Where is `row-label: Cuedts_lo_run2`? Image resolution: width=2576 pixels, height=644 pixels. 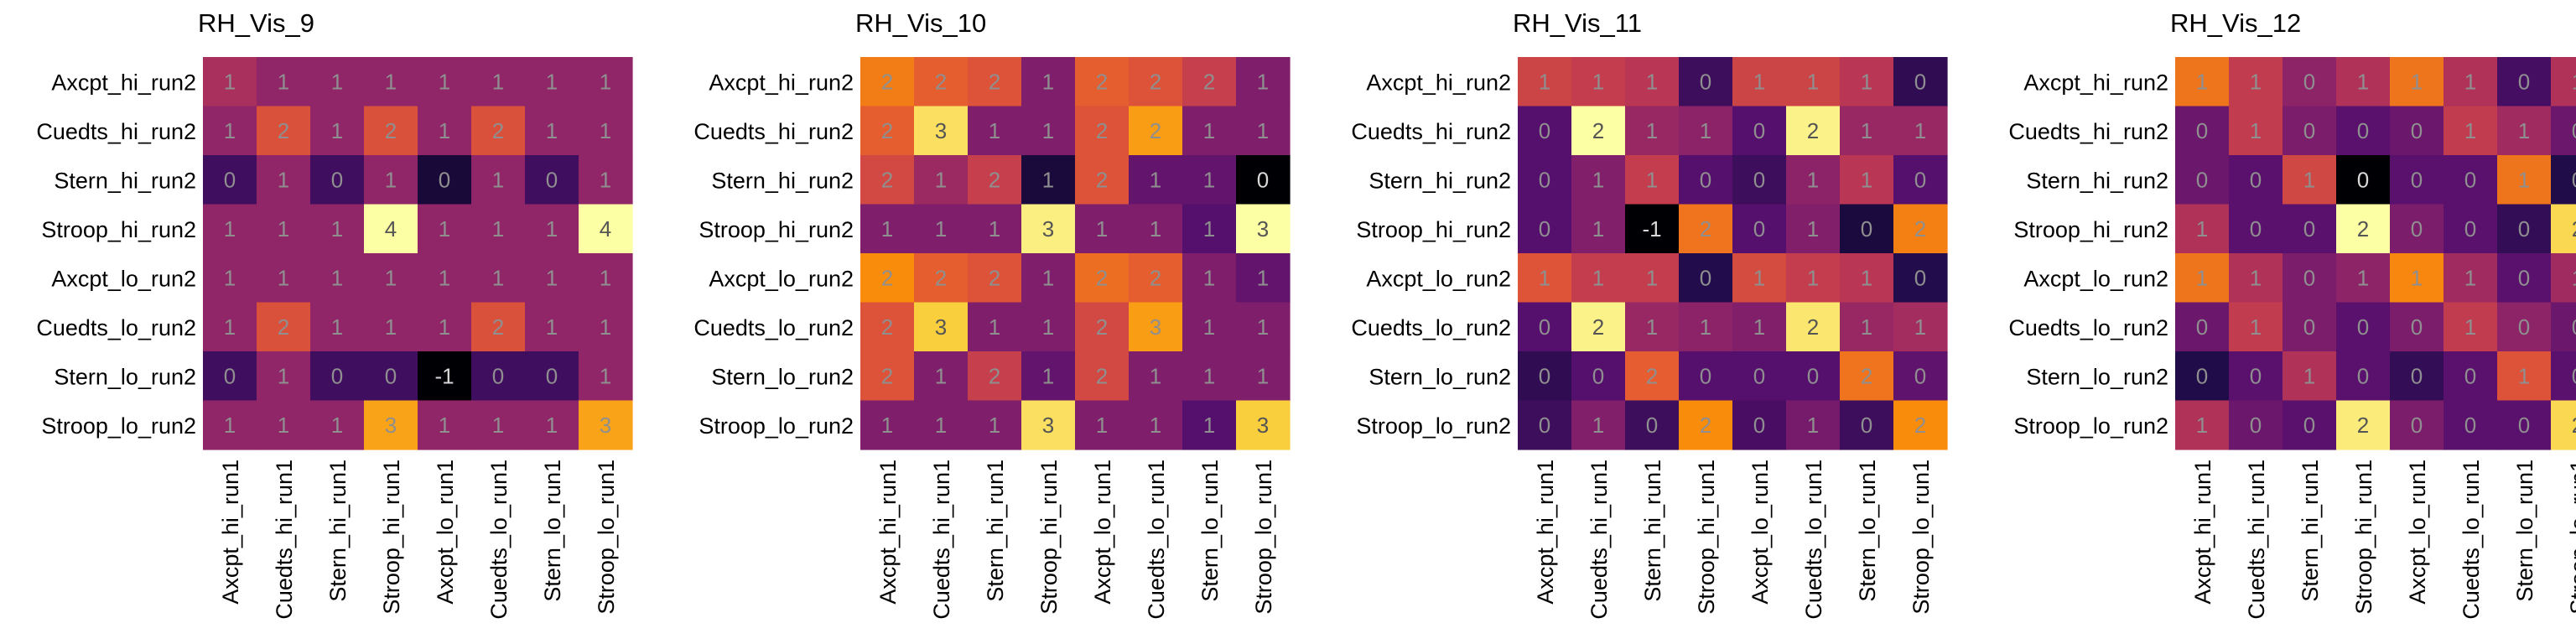
row-label: Cuedts_lo_run2 is located at coordinates (116, 327).